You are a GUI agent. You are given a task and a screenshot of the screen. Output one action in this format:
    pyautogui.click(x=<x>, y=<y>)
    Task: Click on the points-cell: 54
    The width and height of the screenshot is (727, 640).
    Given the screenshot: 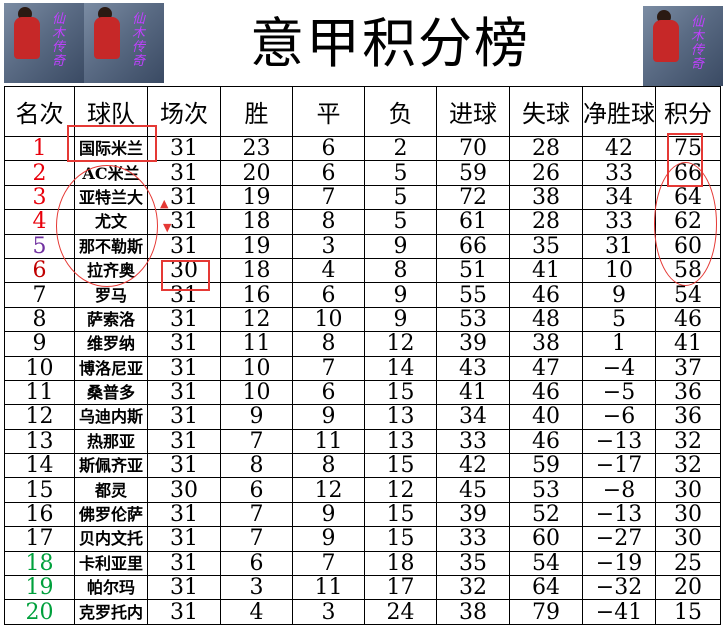 What is the action you would take?
    pyautogui.click(x=688, y=295)
    